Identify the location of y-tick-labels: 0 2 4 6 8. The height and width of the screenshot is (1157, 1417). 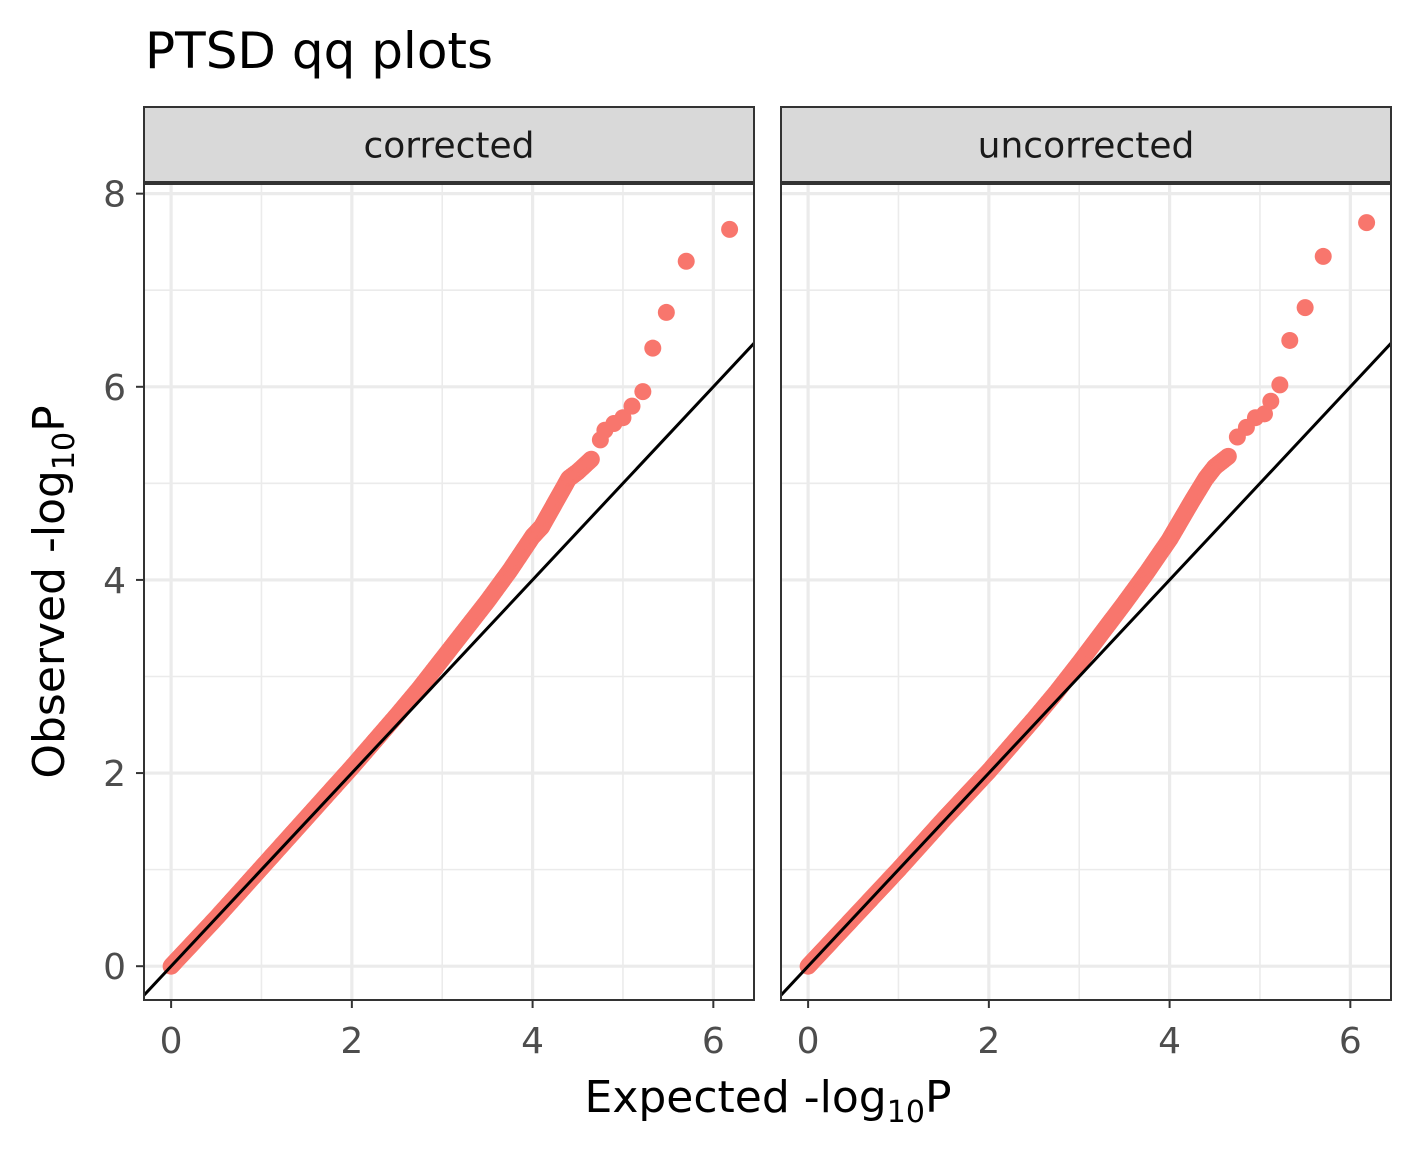
(114, 582).